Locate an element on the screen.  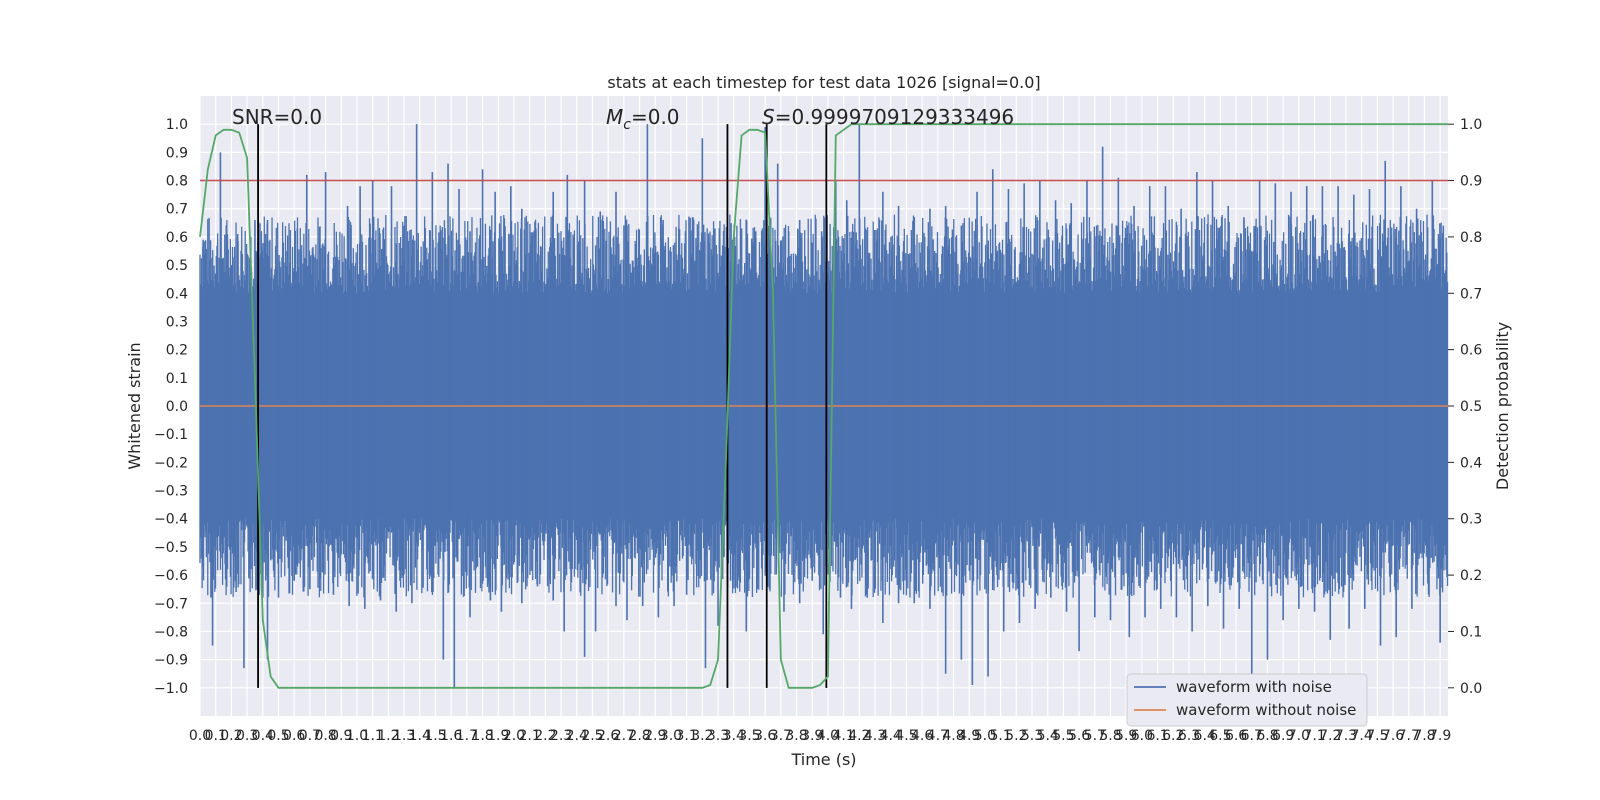
x-tick-label: 4.0 is located at coordinates (828, 736).